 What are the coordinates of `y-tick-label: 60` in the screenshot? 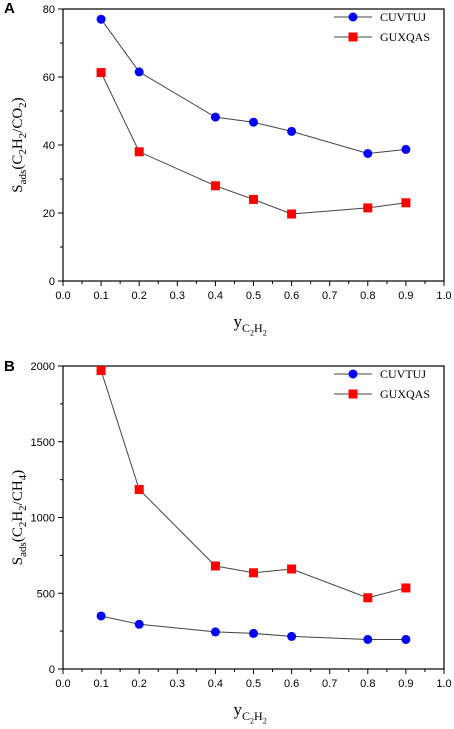 It's located at (49, 78).